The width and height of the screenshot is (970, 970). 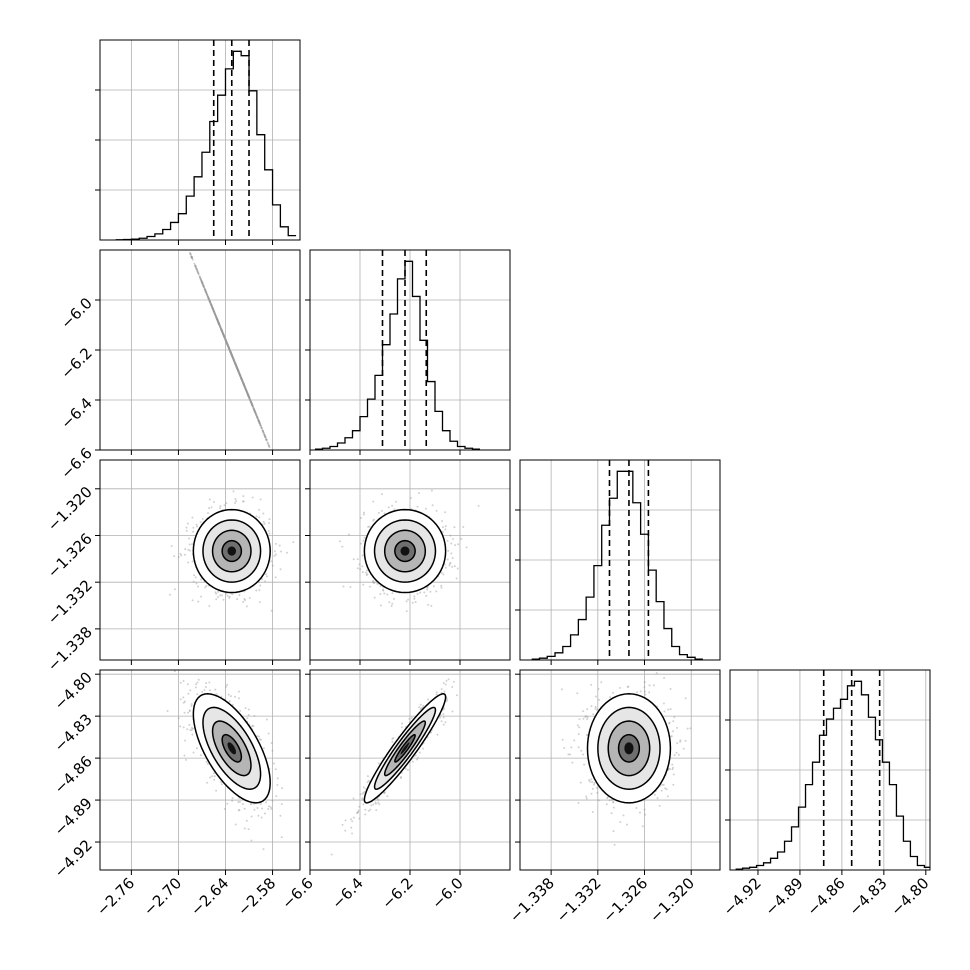 I want to click on panel-frame, so click(x=200, y=560).